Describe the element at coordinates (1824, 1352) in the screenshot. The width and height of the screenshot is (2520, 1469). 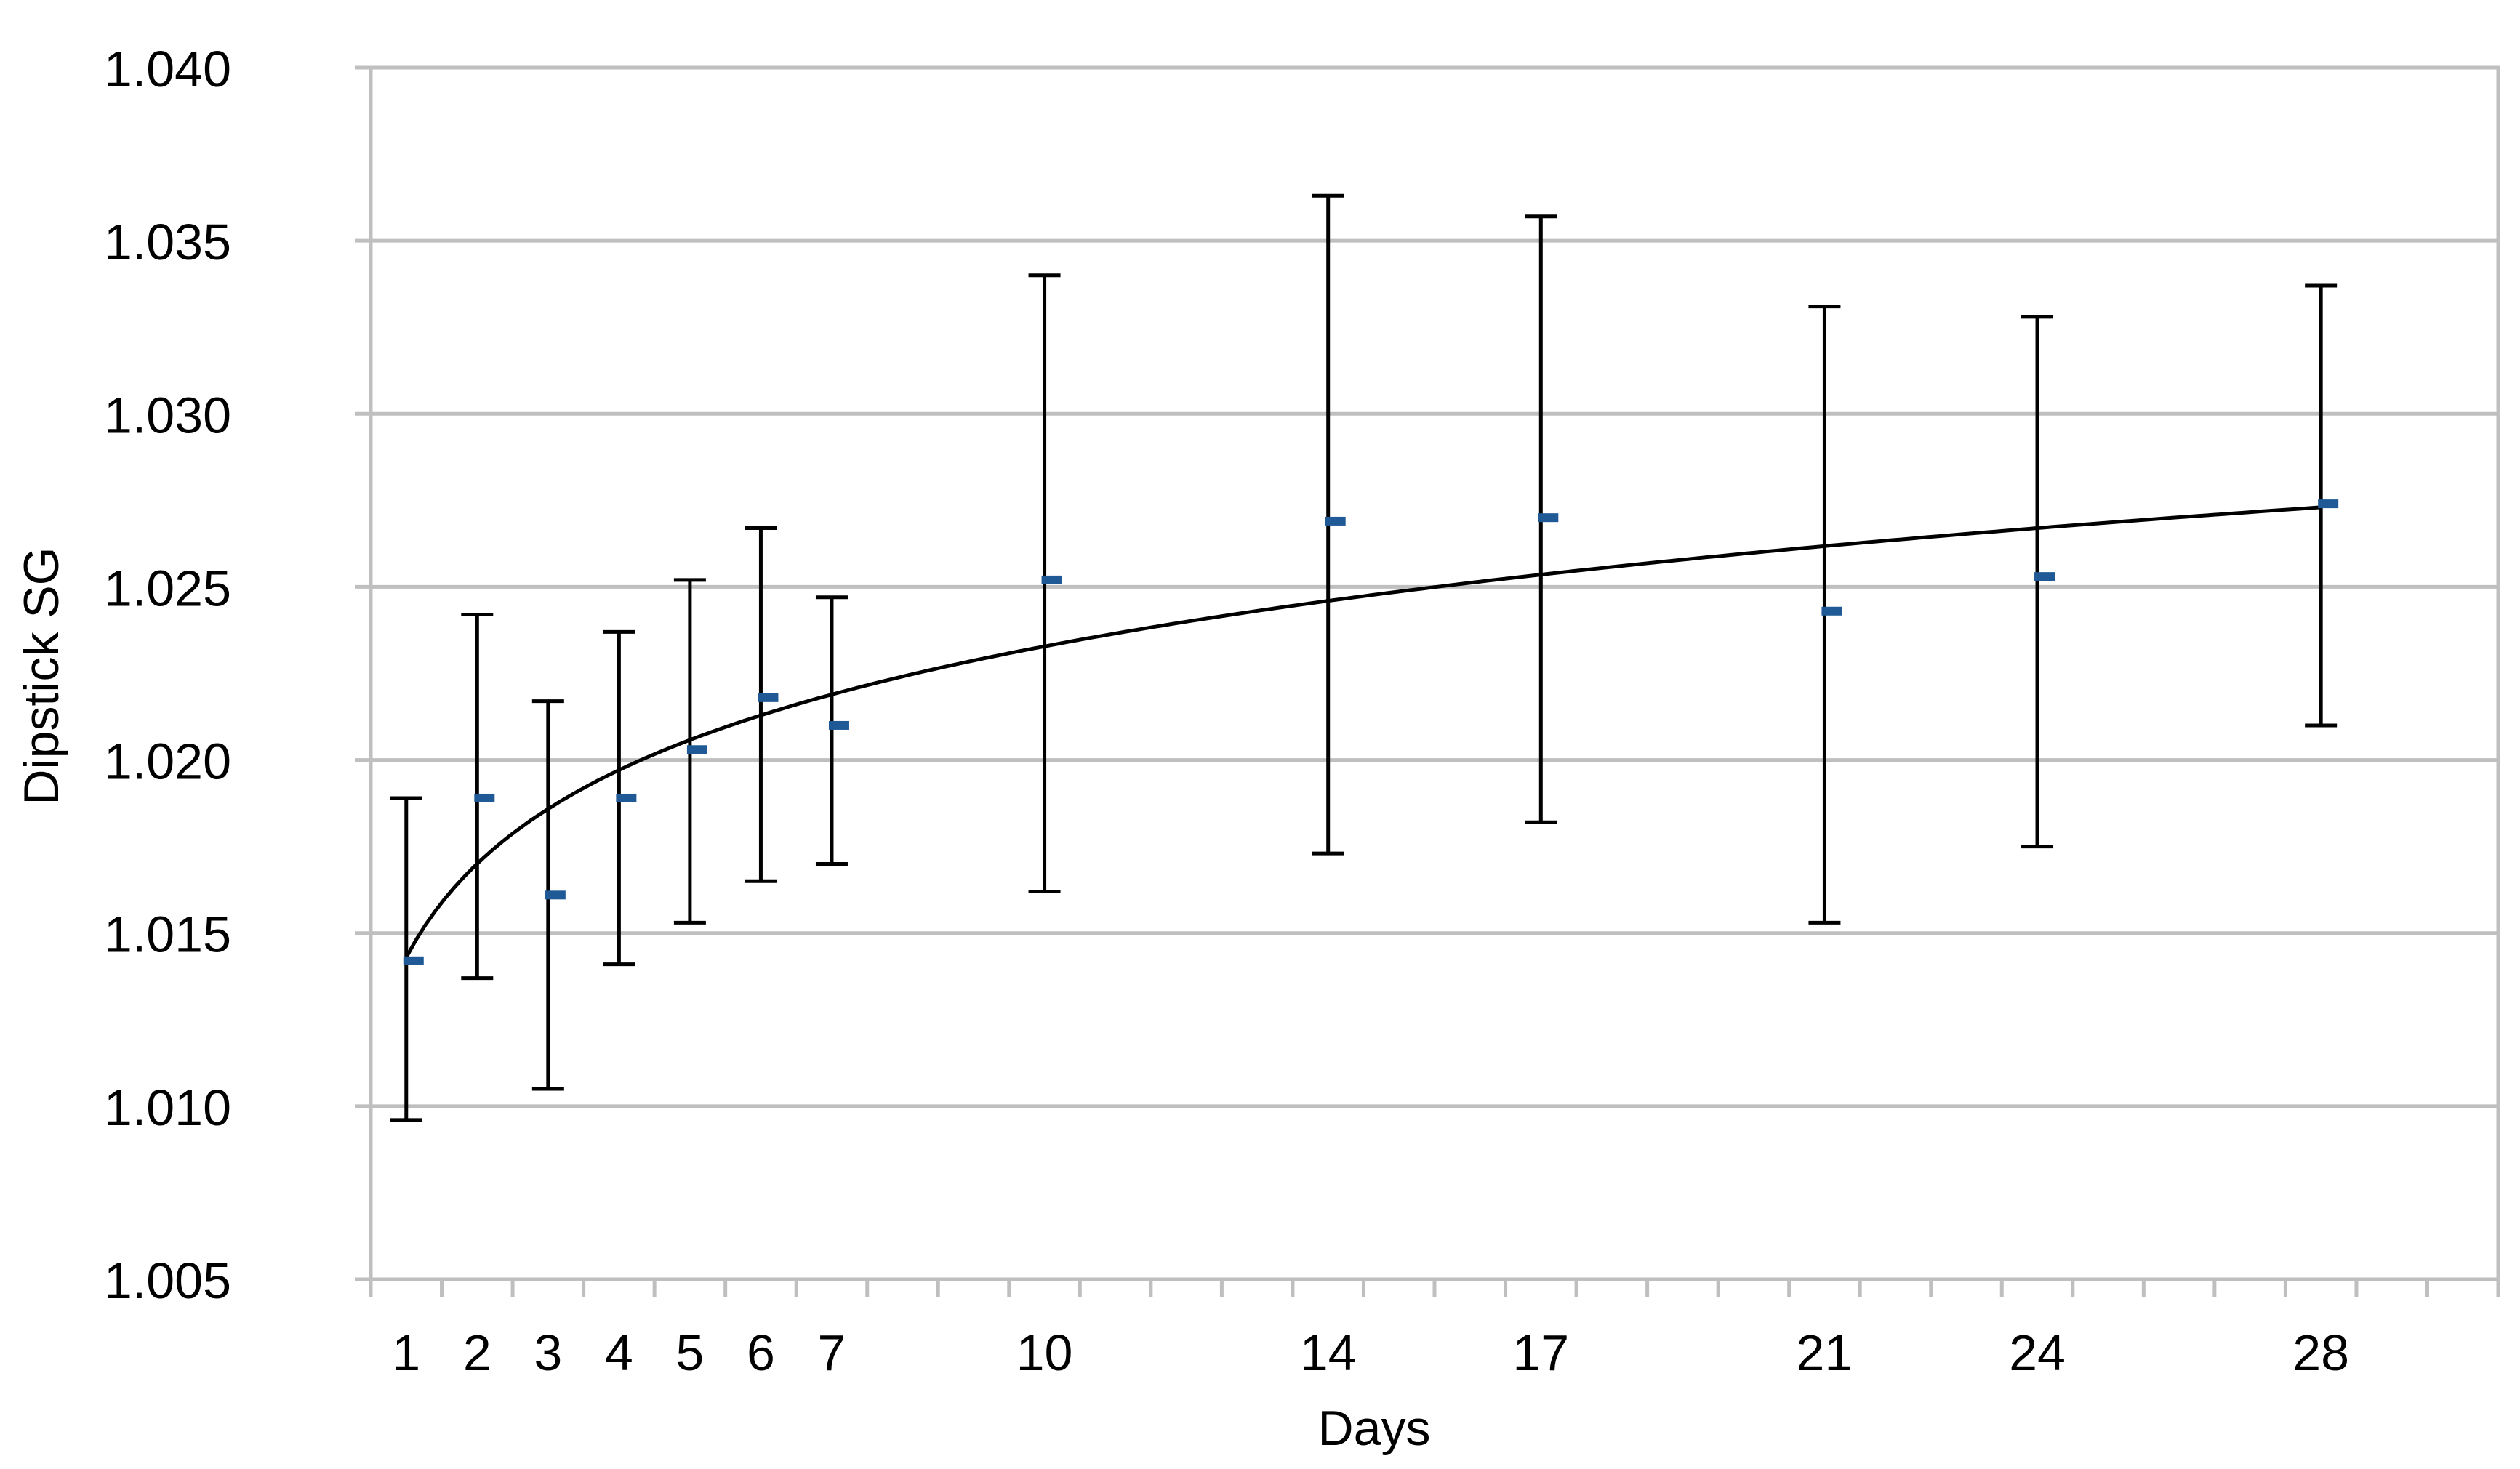
I see `x-tick-label: 21` at that location.